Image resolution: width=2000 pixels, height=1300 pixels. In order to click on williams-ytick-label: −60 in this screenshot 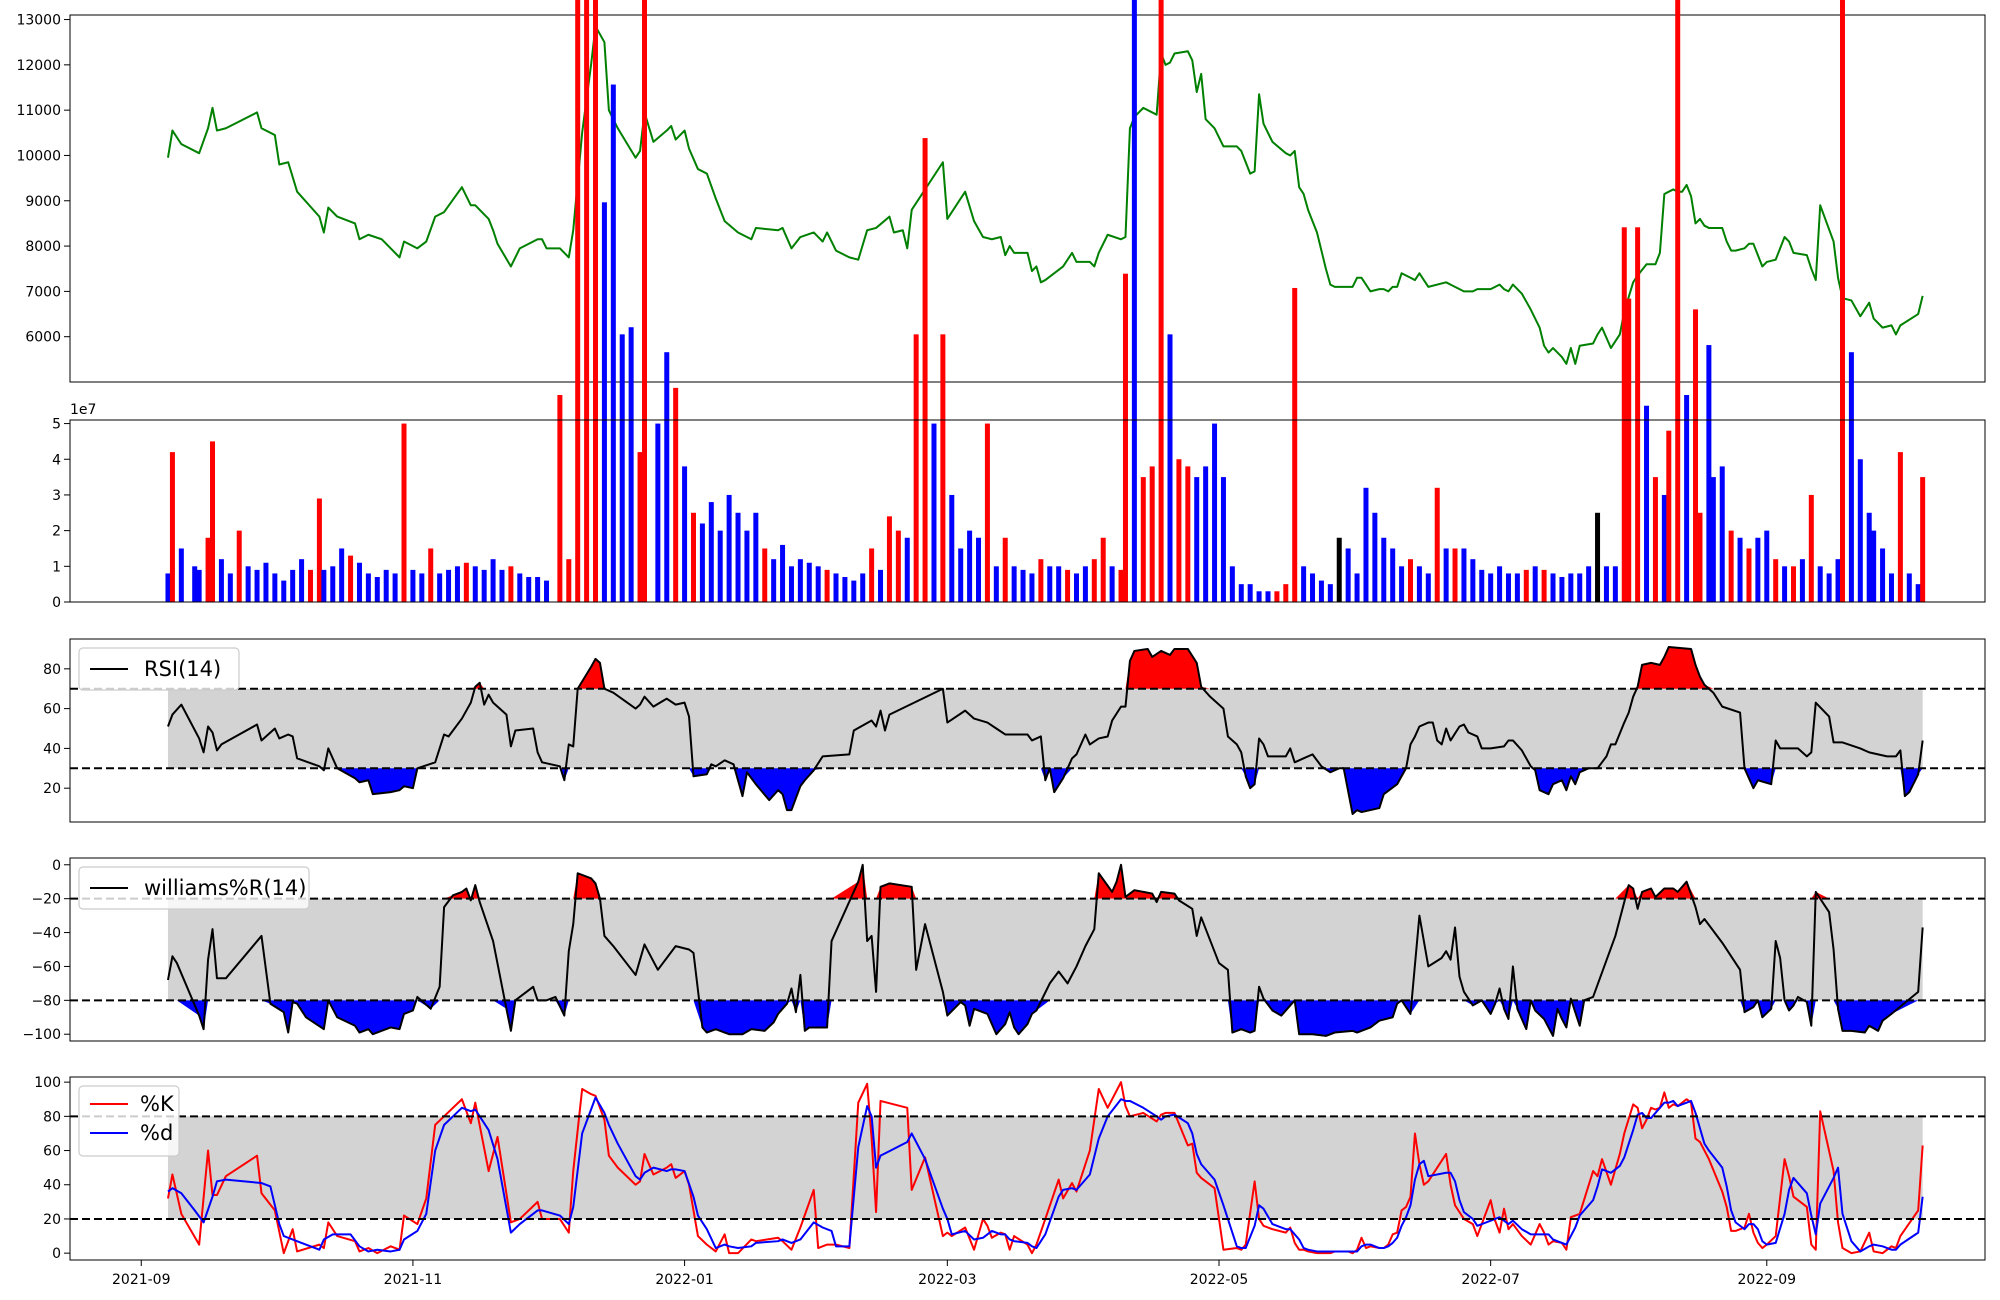, I will do `click(46, 967)`.